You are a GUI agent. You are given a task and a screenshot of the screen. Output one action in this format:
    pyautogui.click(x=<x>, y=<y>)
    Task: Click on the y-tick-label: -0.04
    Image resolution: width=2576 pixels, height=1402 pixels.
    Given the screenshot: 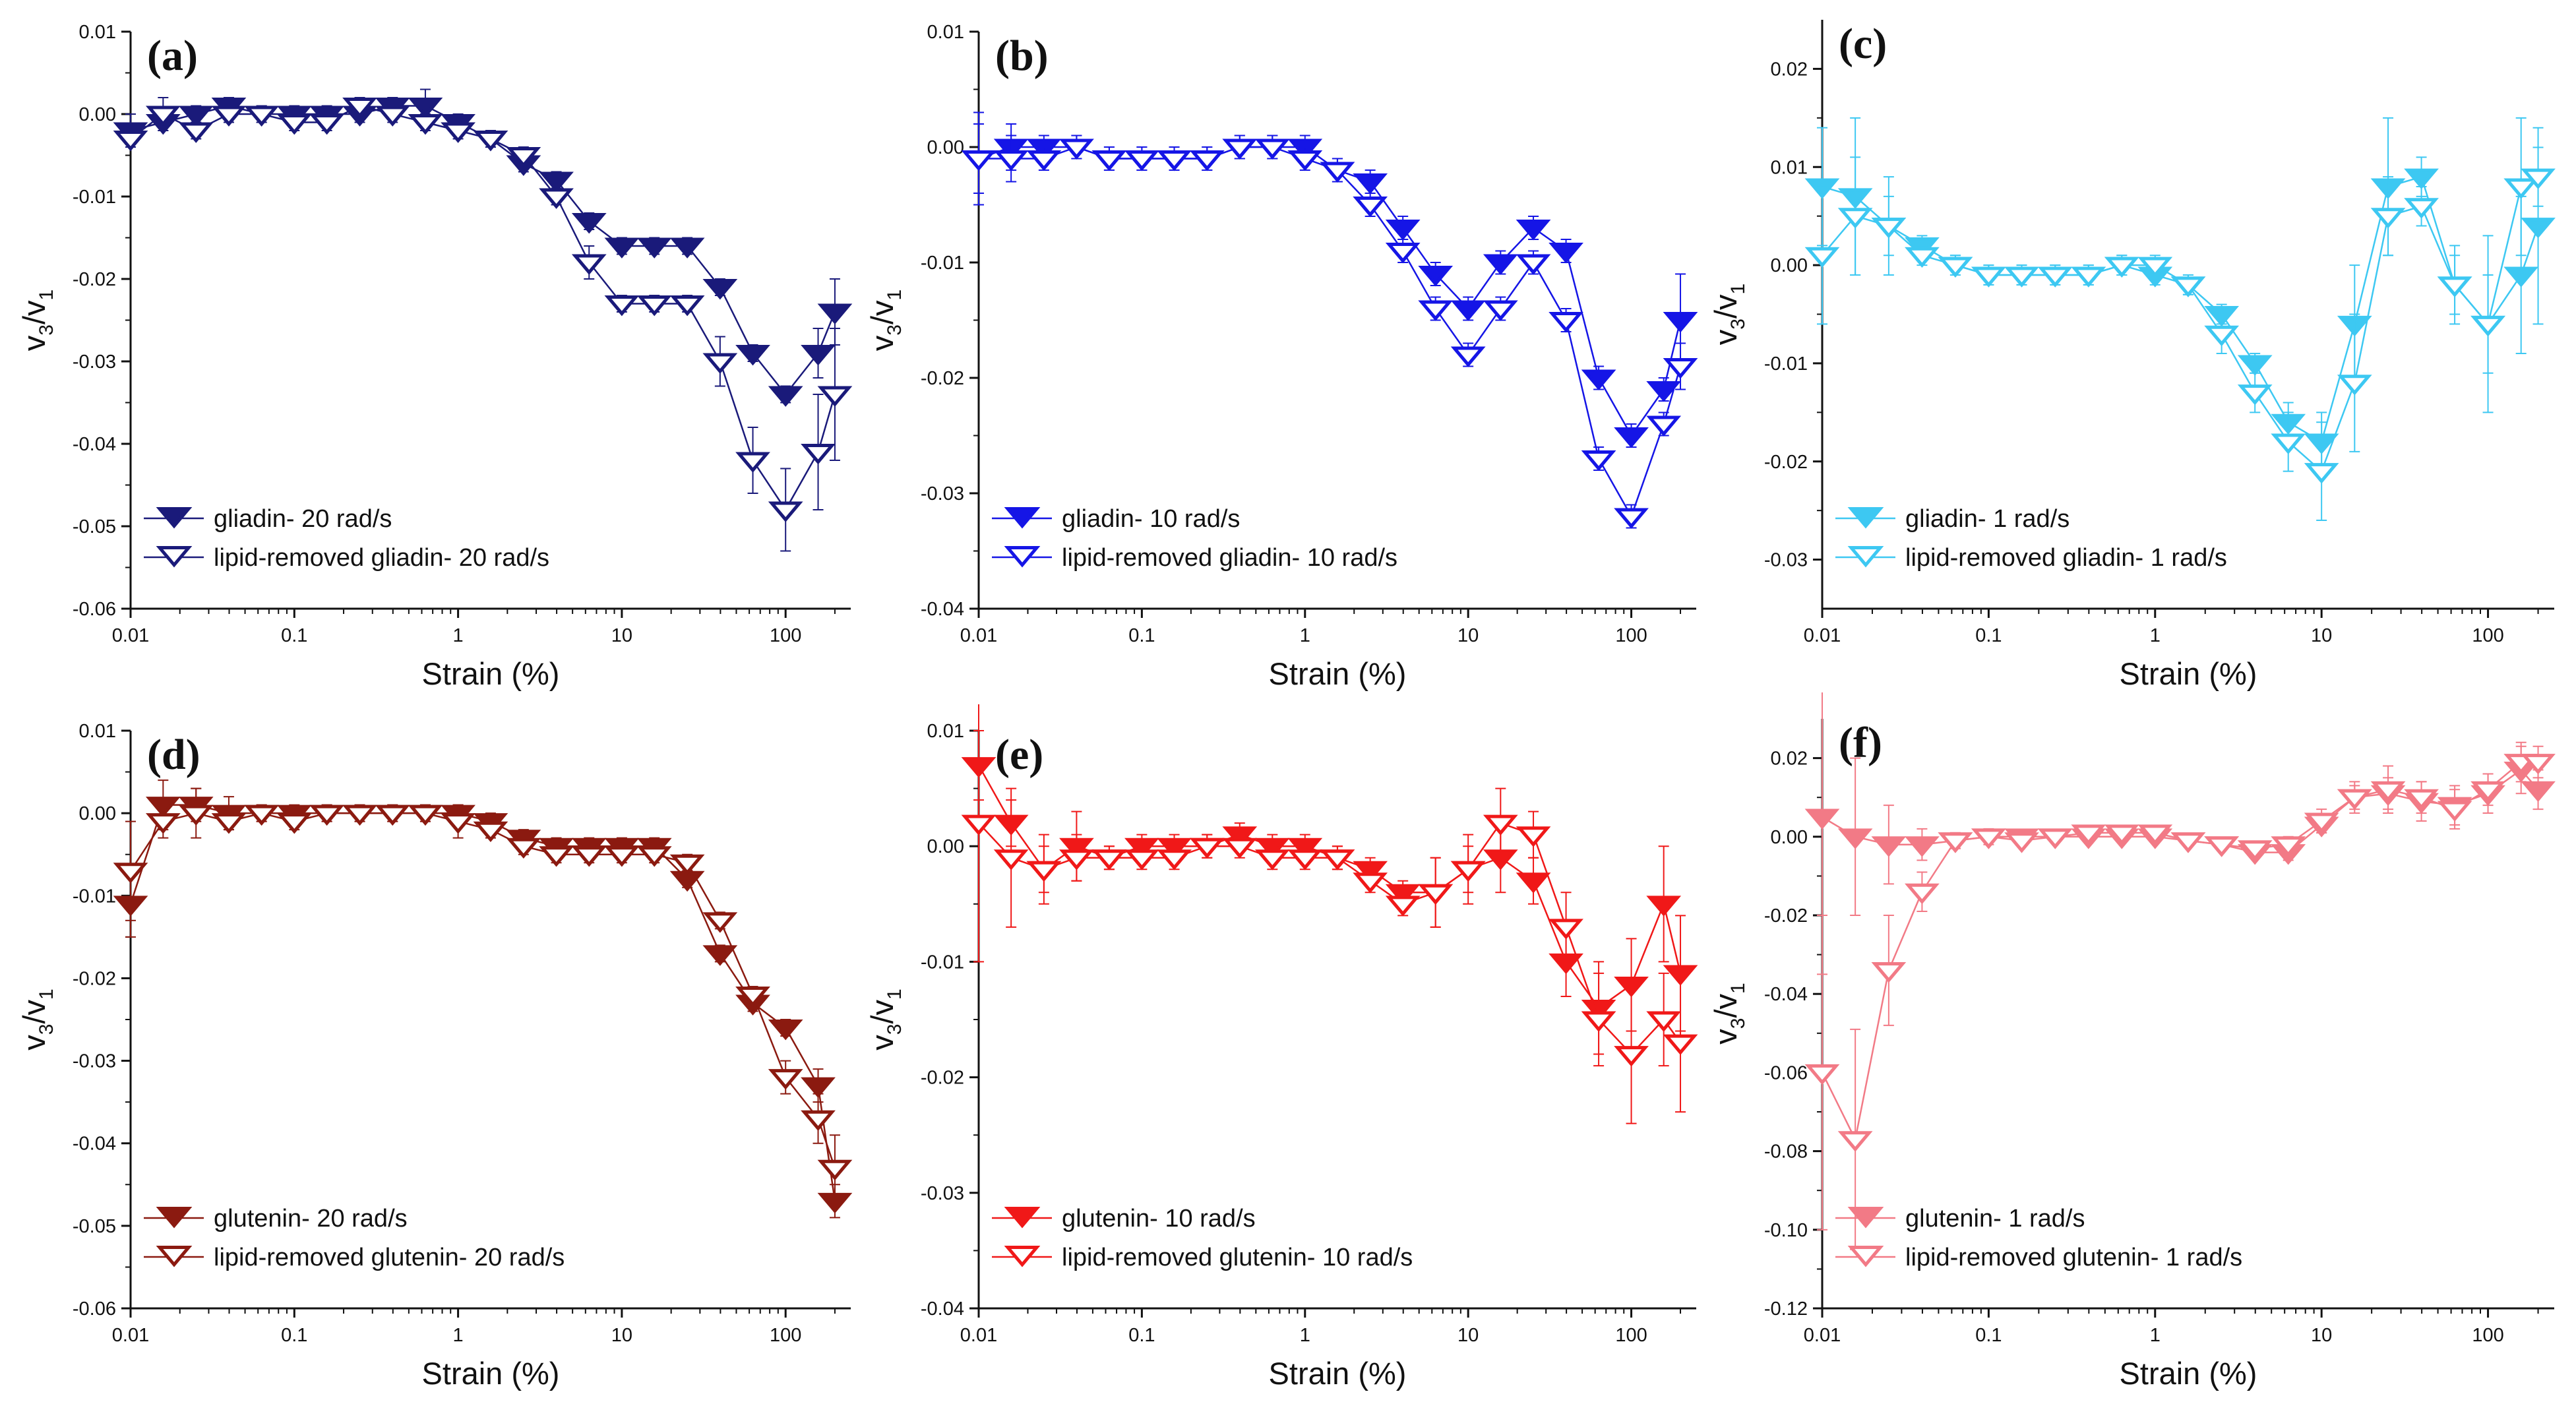 What is the action you would take?
    pyautogui.click(x=1786, y=994)
    